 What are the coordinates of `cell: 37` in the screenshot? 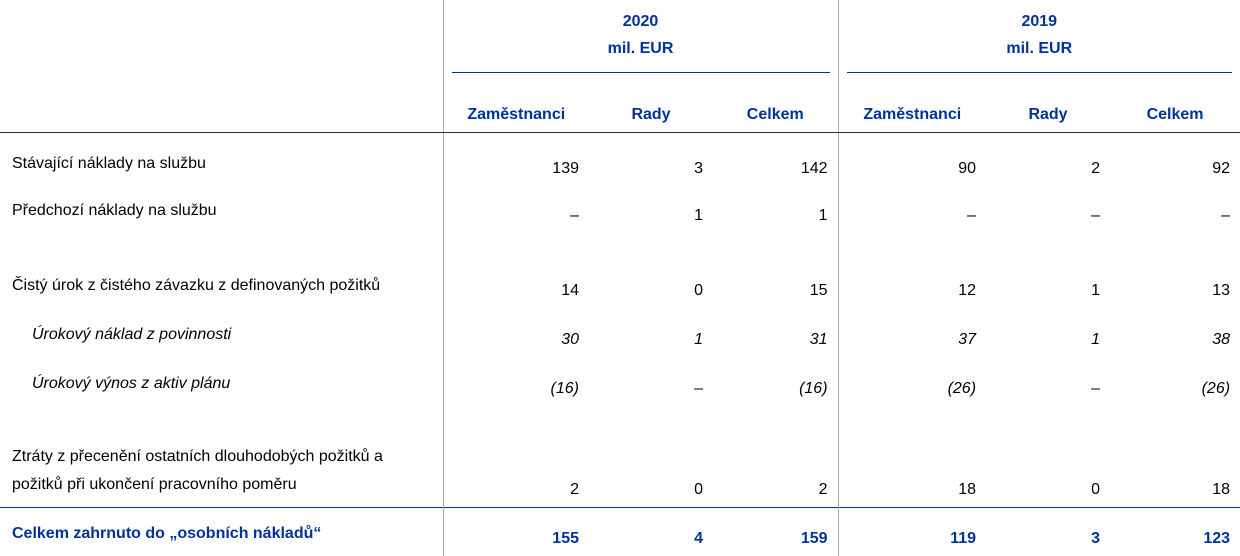 It's located at (912, 332).